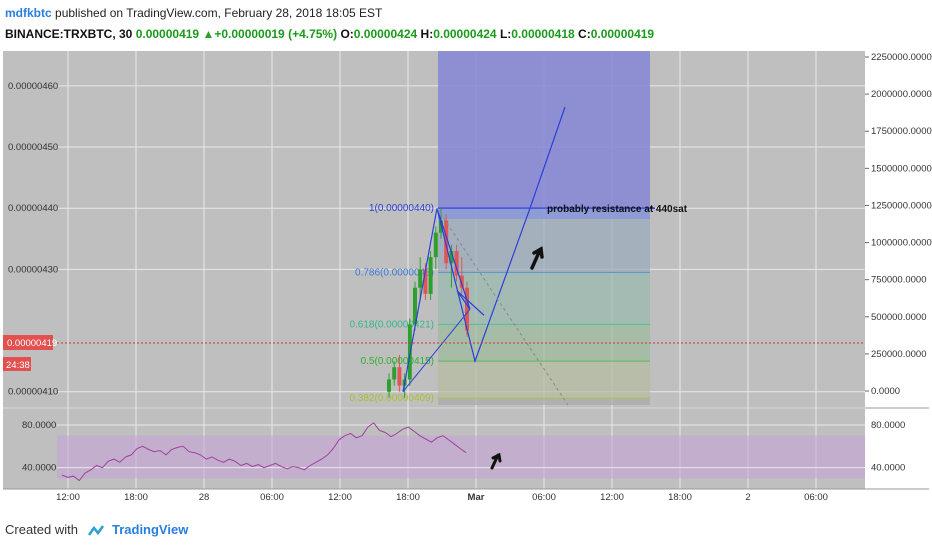 The image size is (932, 550). Describe the element at coordinates (537, 258) in the screenshot. I see `arrow-up-icon` at that location.